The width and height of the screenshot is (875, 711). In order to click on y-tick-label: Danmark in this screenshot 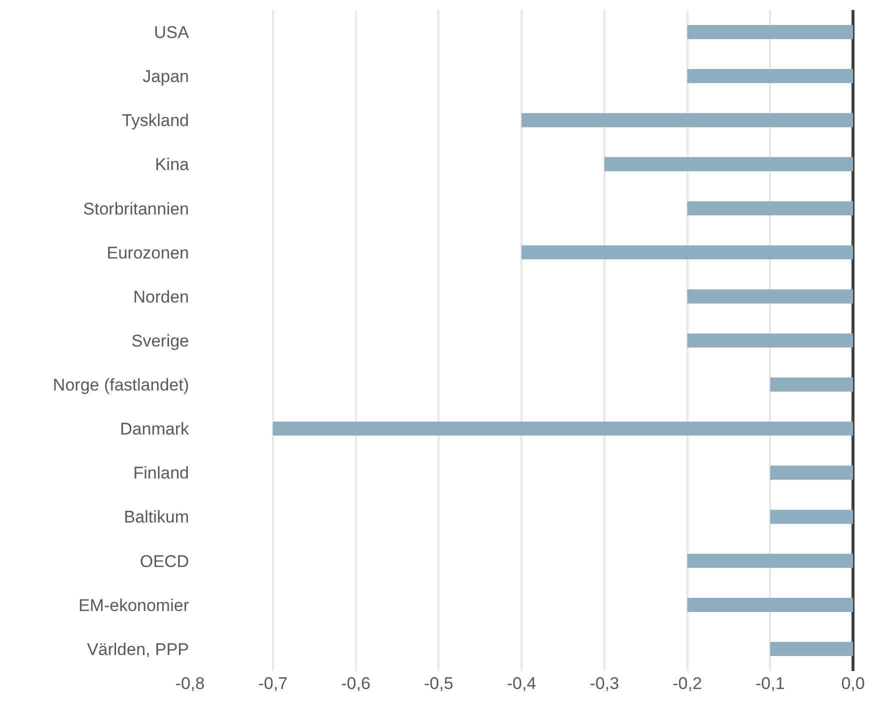, I will do `click(155, 429)`.